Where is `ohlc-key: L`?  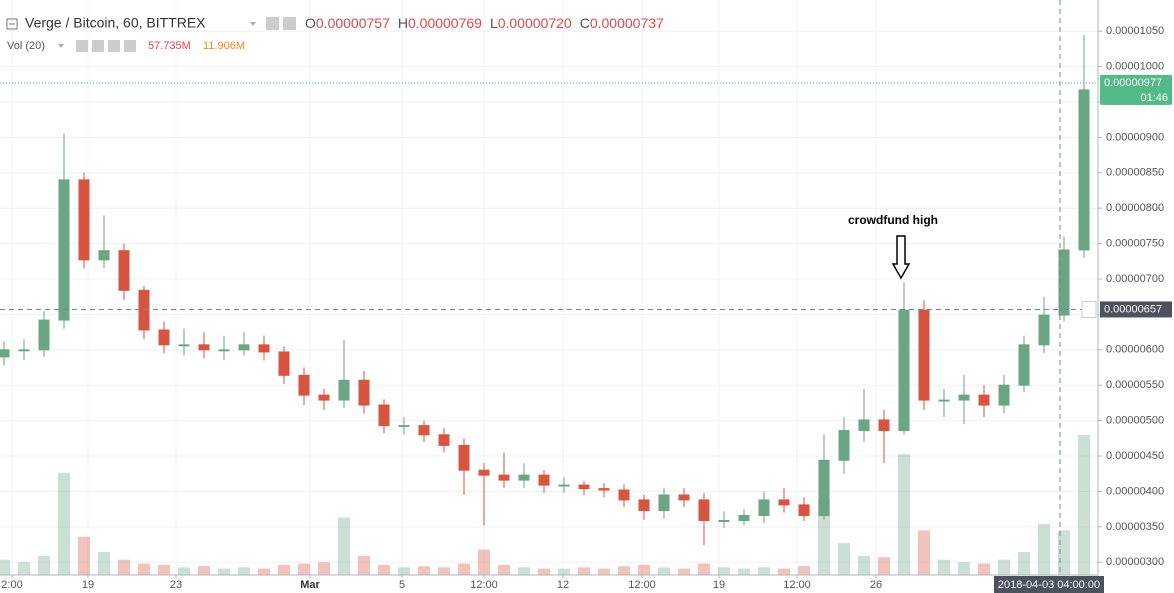 ohlc-key: L is located at coordinates (494, 23).